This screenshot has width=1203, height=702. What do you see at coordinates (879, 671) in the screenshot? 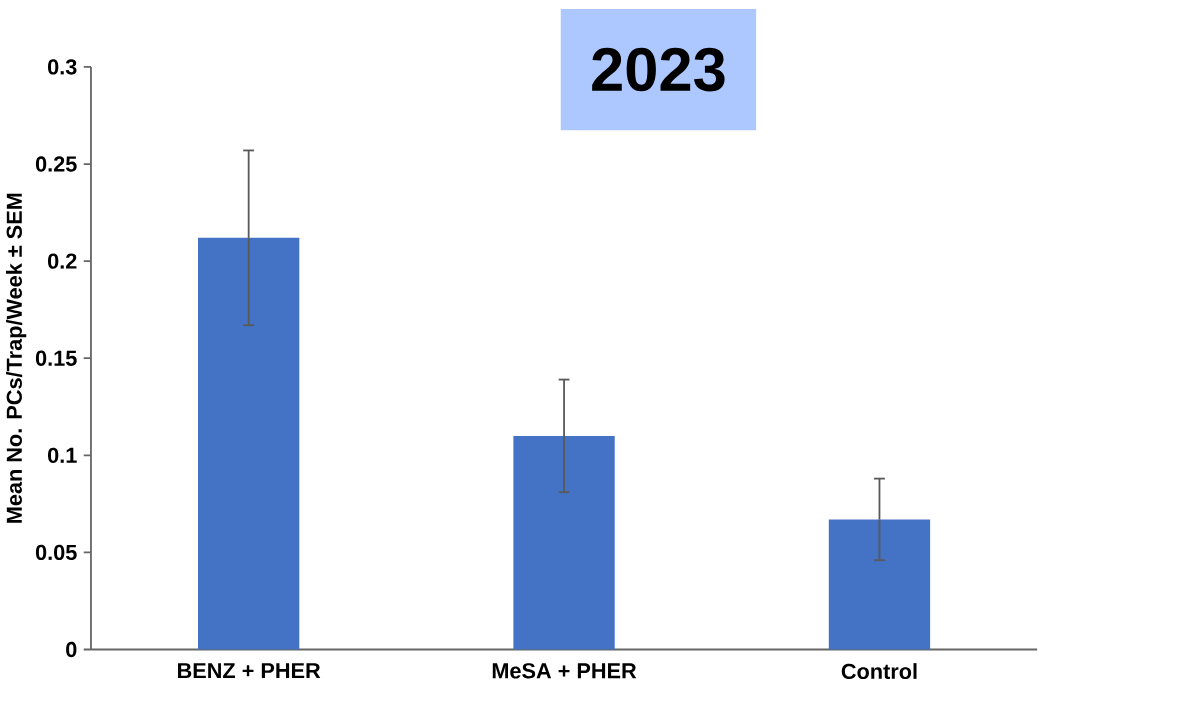
I see `x-tick-label: Control` at bounding box center [879, 671].